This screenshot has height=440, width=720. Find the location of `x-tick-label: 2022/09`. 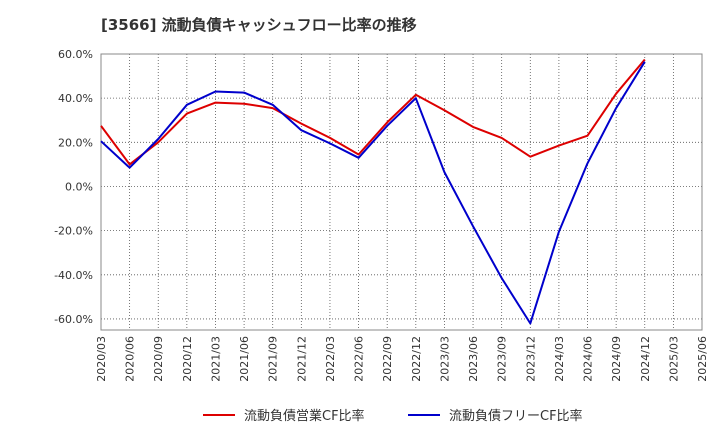

x-tick-label: 2022/09 is located at coordinates (387, 359).